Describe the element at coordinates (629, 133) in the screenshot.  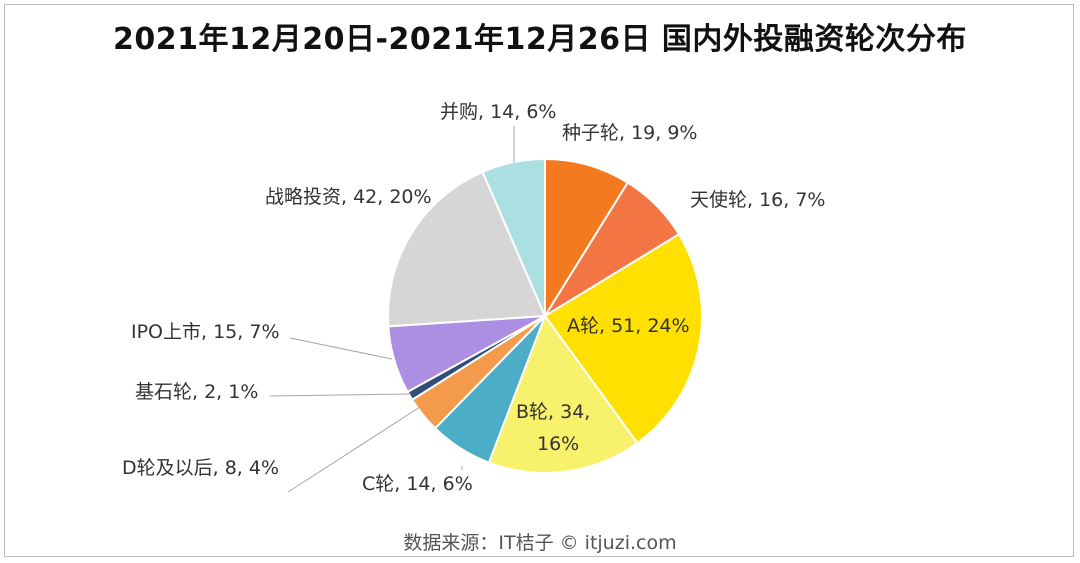
I see `slice-label-1: 种子轮, 19, 9%` at that location.